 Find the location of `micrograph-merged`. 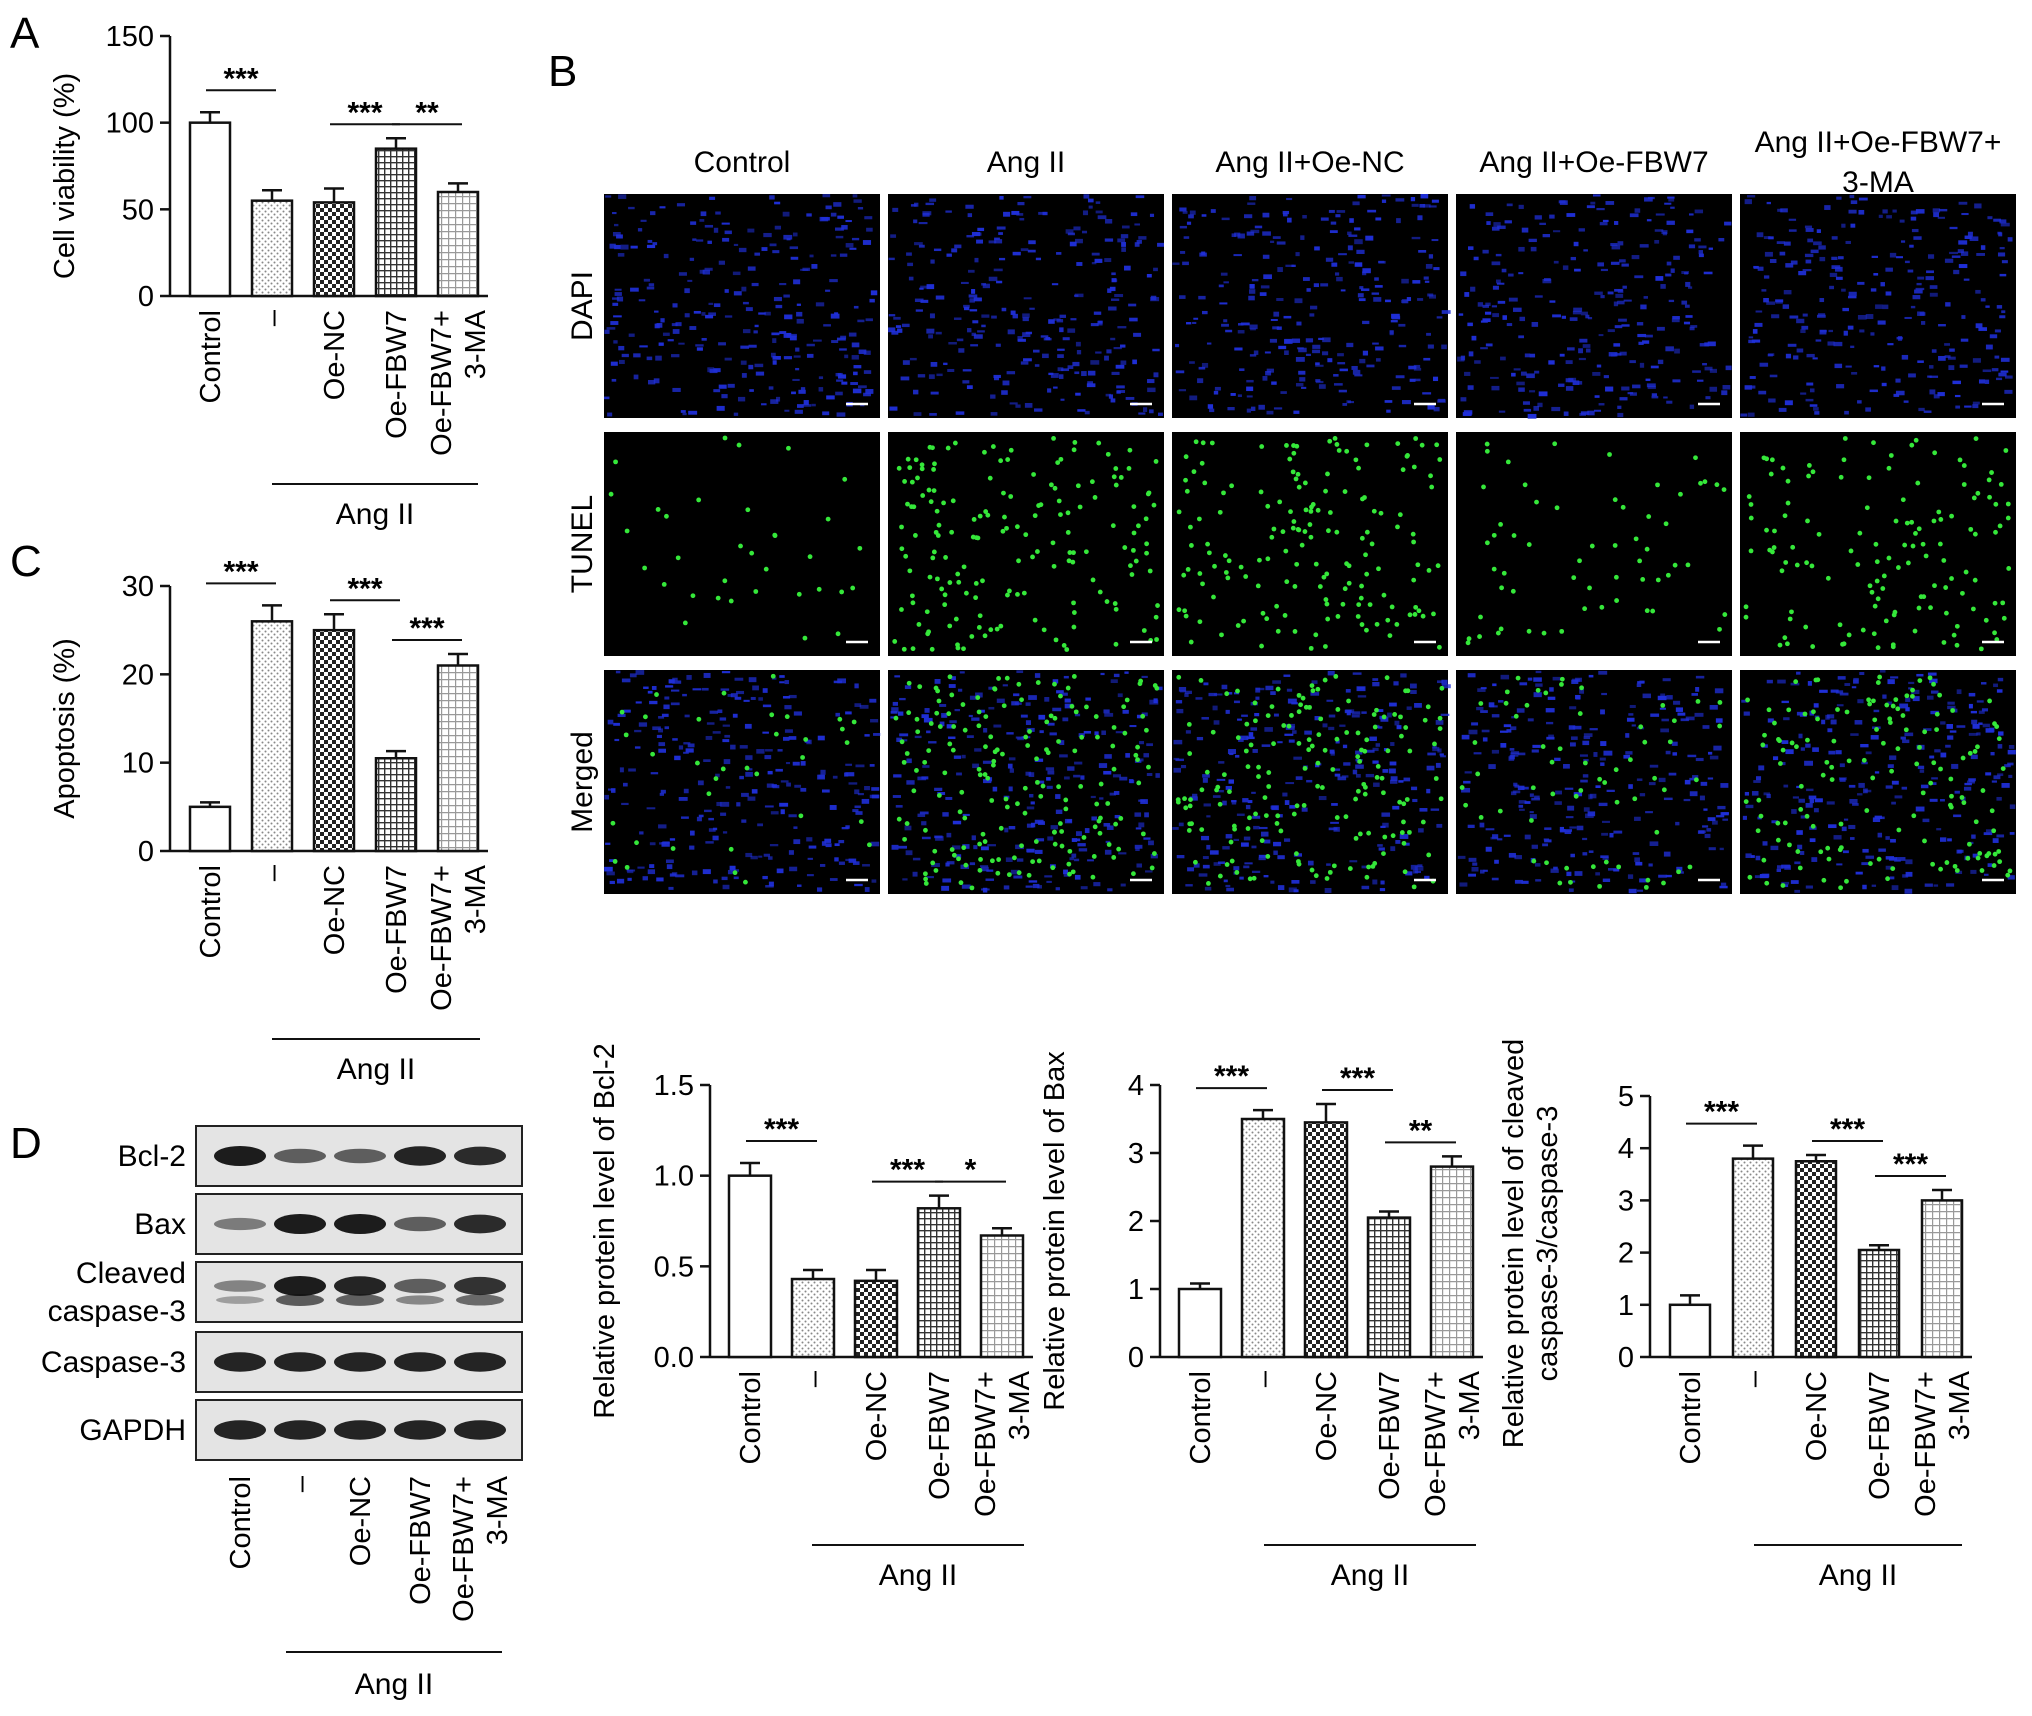

micrograph-merged is located at coordinates (742, 782).